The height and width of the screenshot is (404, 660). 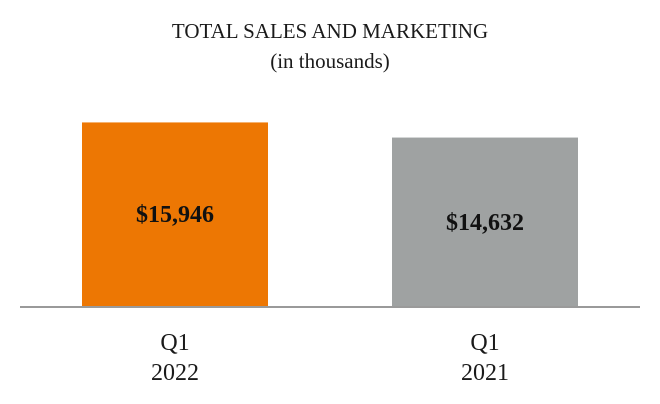 What do you see at coordinates (175, 373) in the screenshot?
I see `x-tick-label-1-line-2: 2022` at bounding box center [175, 373].